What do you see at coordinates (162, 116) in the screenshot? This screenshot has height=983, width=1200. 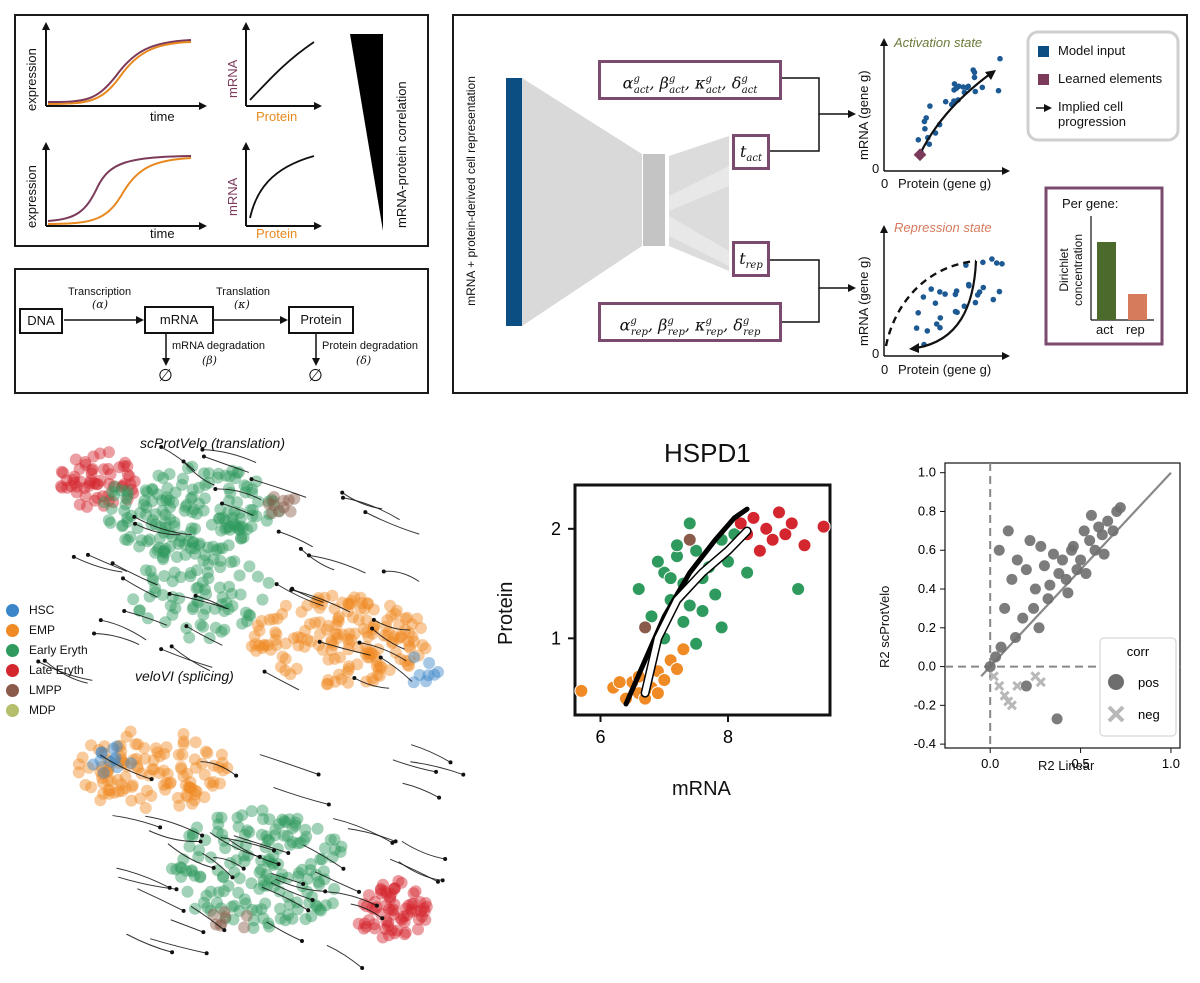 I see `time-label-top: time` at bounding box center [162, 116].